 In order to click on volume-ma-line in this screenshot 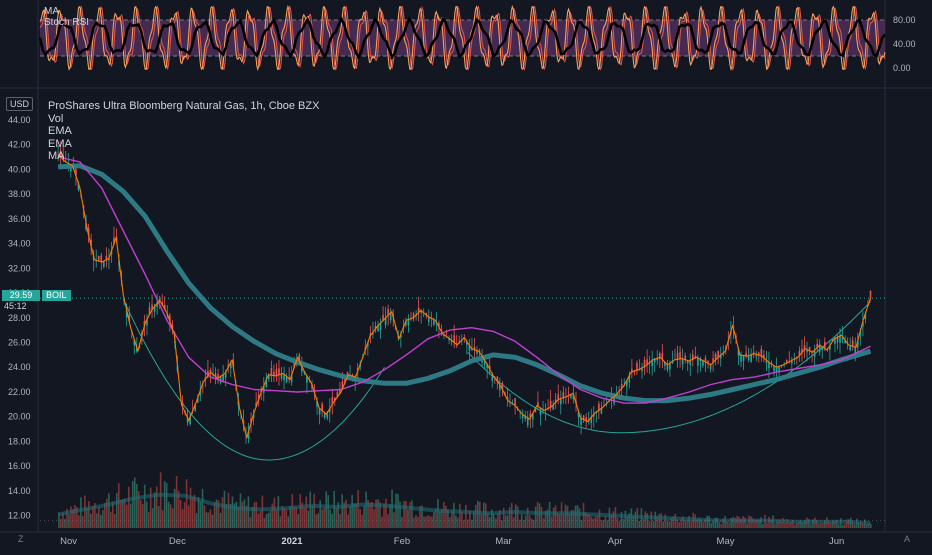, I will do `click(464, 509)`.